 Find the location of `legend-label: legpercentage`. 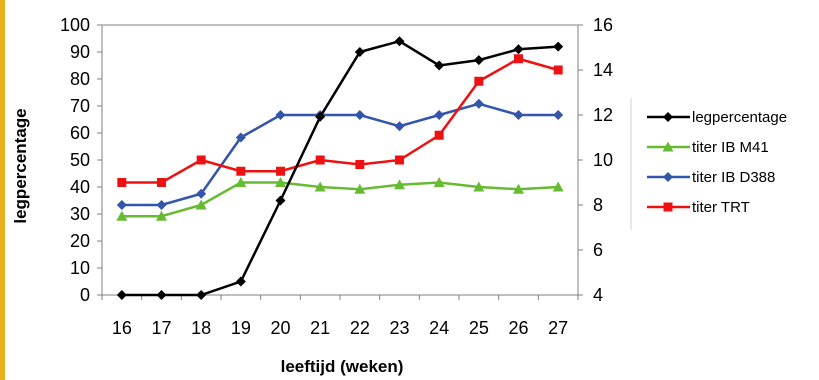

legend-label: legpercentage is located at coordinates (739, 117).